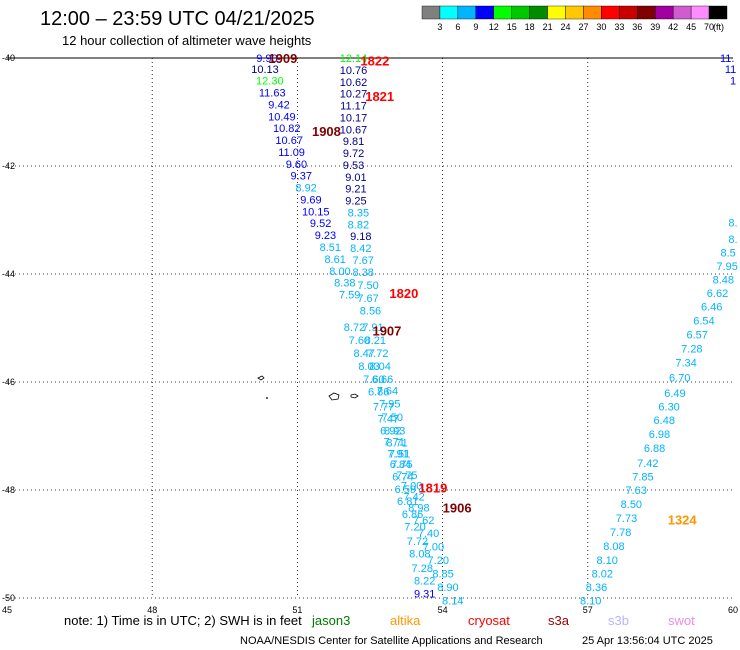 Image resolution: width=740 pixels, height=650 pixels. I want to click on swh-value: 6.86, so click(412, 515).